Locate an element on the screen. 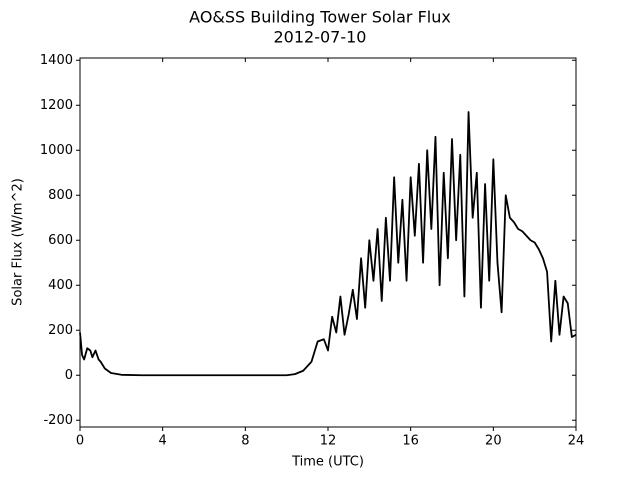 This screenshot has width=640, height=484. y-tick-label: 400 is located at coordinates (60, 285).